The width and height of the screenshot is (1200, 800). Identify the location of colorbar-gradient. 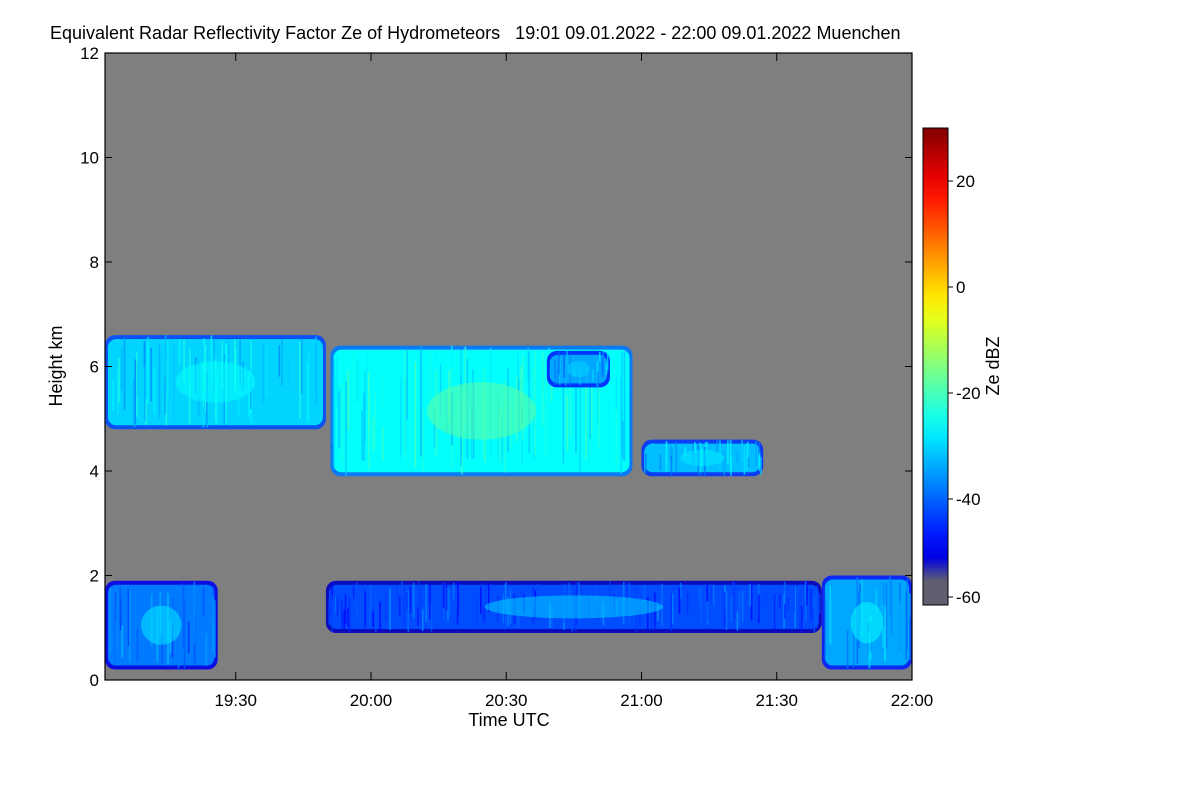
(935, 366).